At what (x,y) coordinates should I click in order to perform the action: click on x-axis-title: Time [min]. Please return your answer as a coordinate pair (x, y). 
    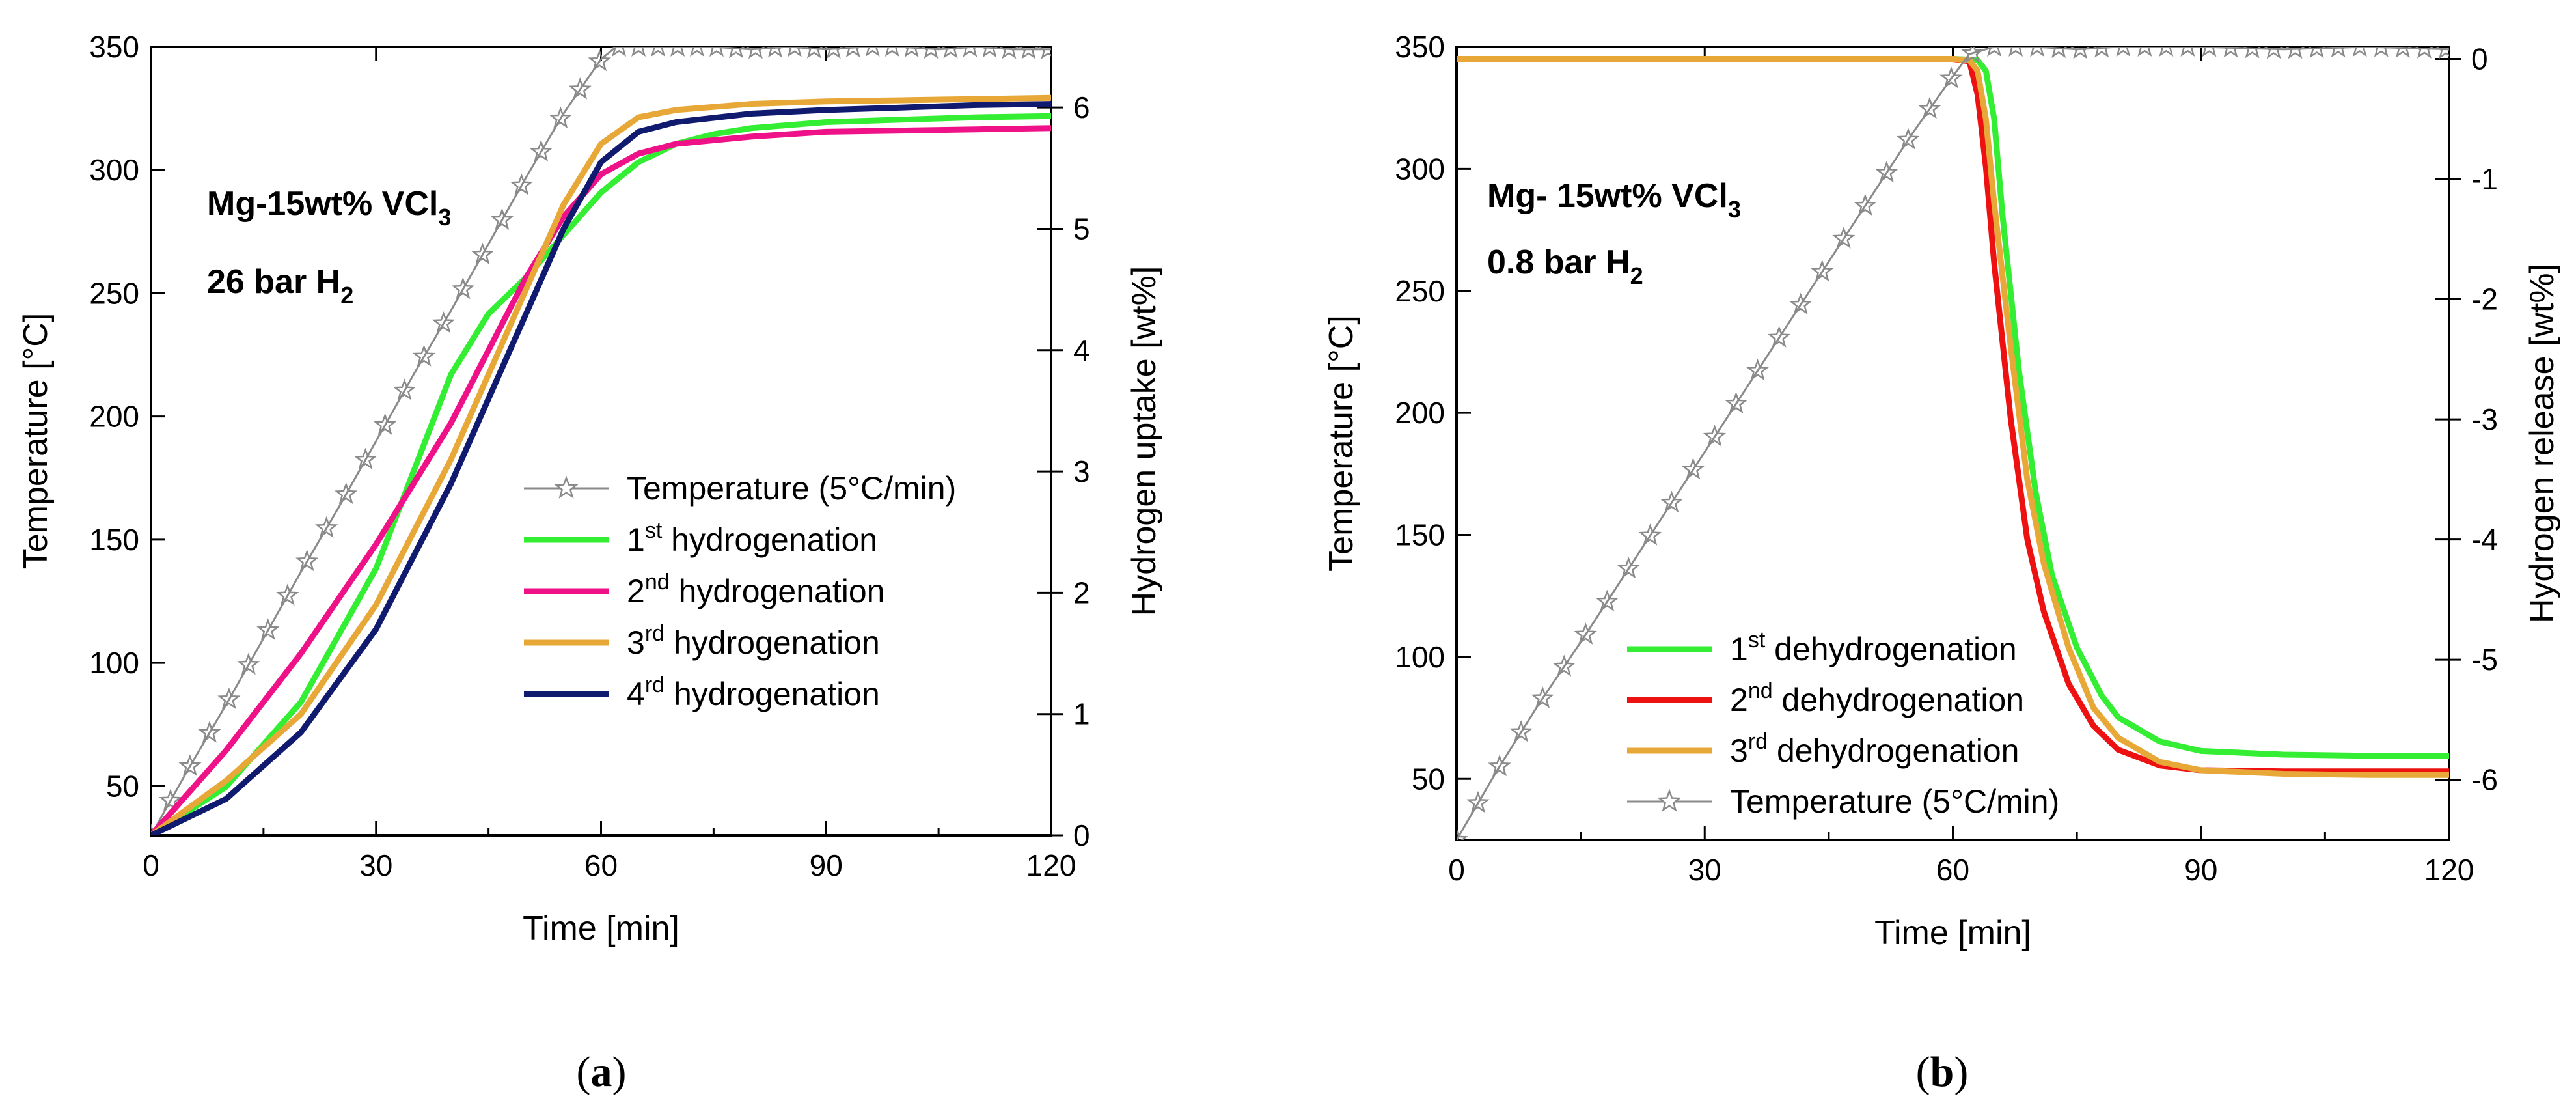
    Looking at the image, I should click on (1953, 933).